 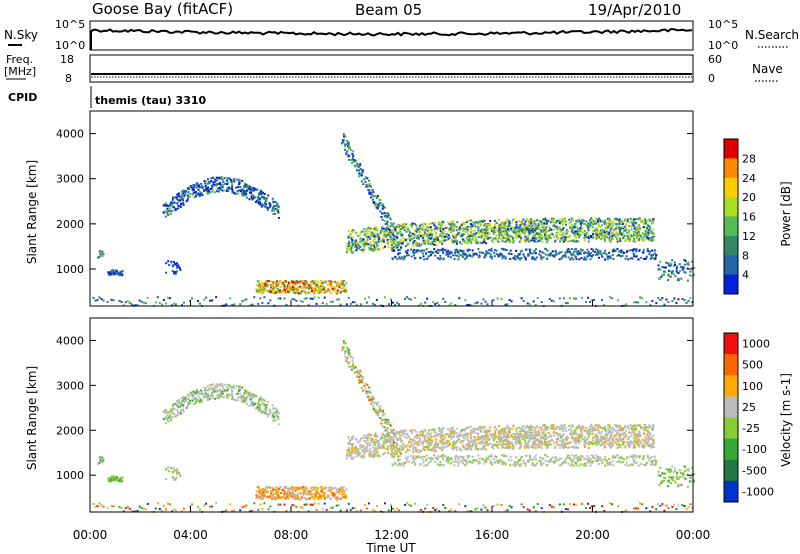 What do you see at coordinates (362, 240) in the screenshot?
I see `power-cell-2020` at bounding box center [362, 240].